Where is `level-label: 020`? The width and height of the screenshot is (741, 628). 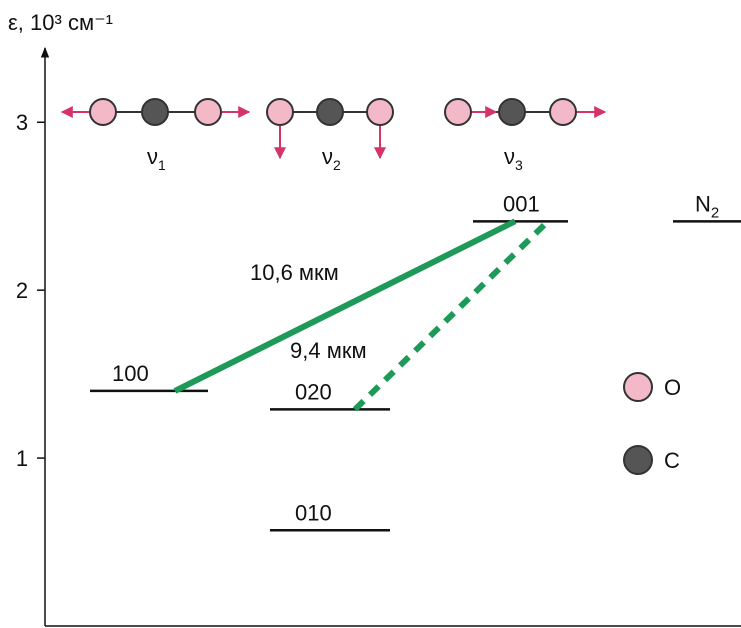
level-label: 020 is located at coordinates (313, 391).